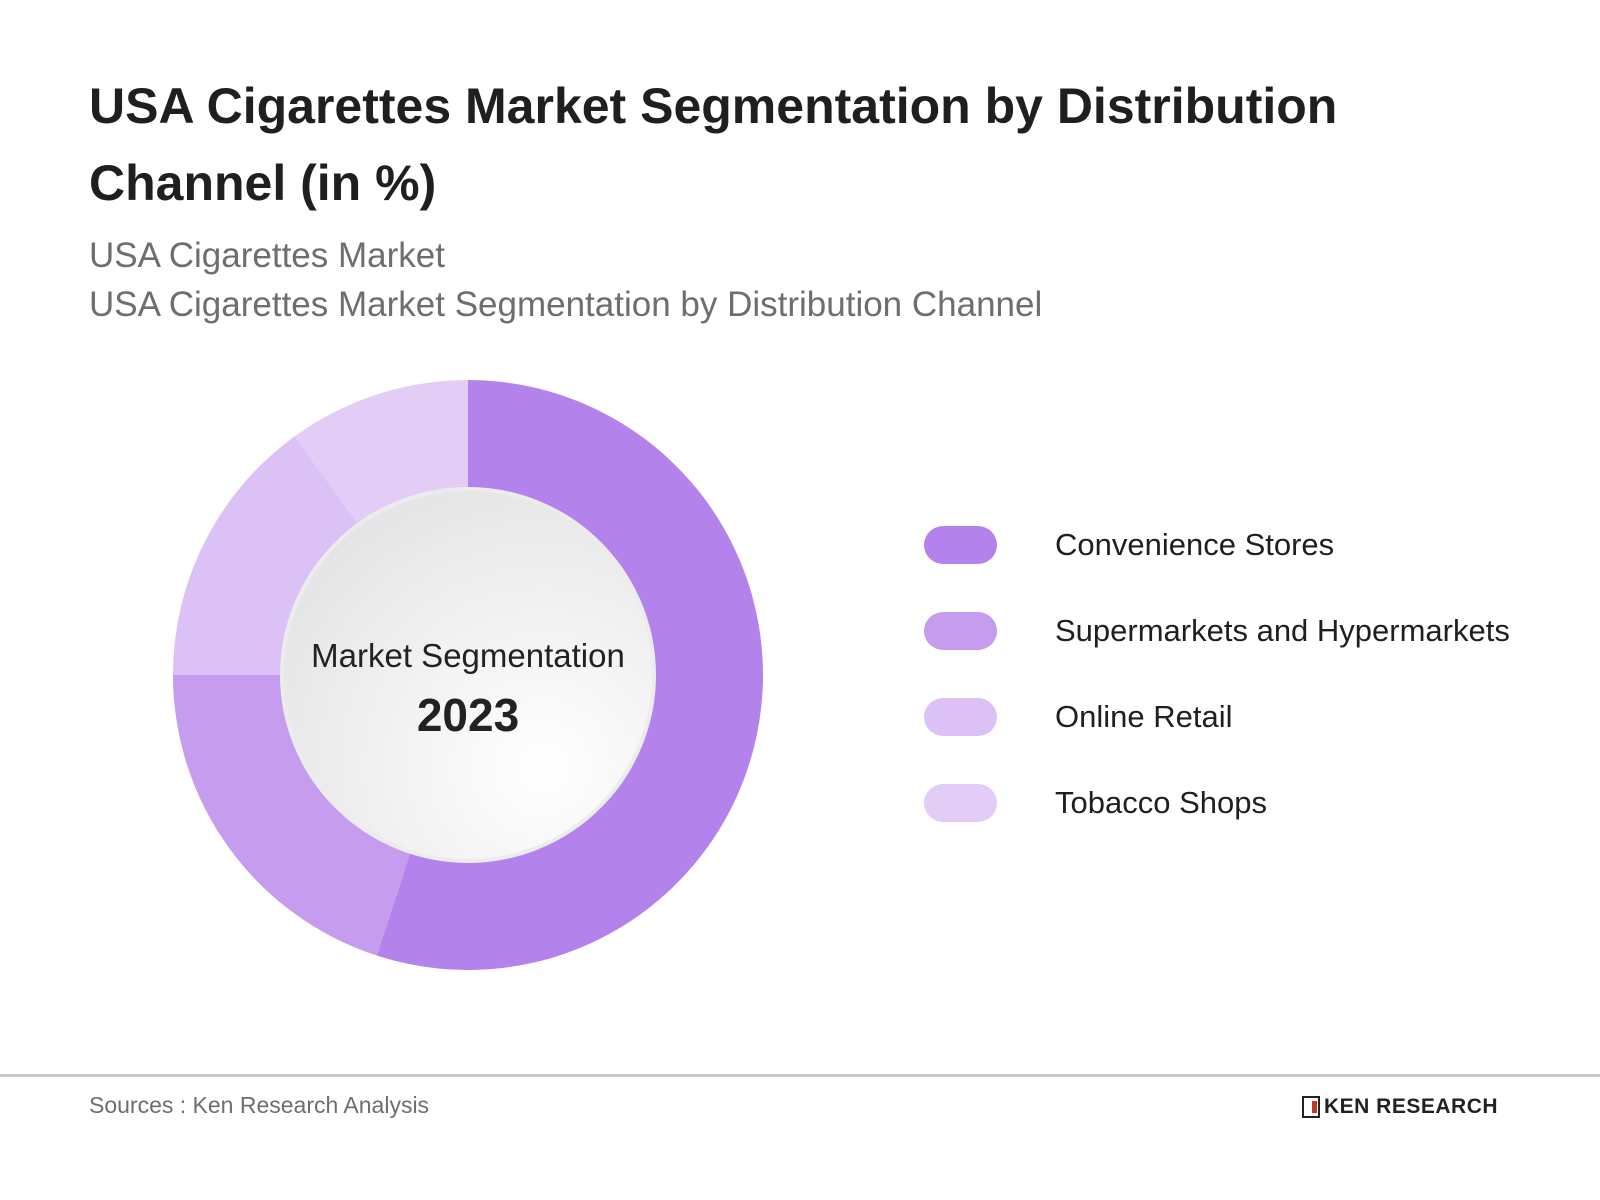  What do you see at coordinates (292, 815) in the screenshot?
I see `slice-supermarkets-and-hypermarkets` at bounding box center [292, 815].